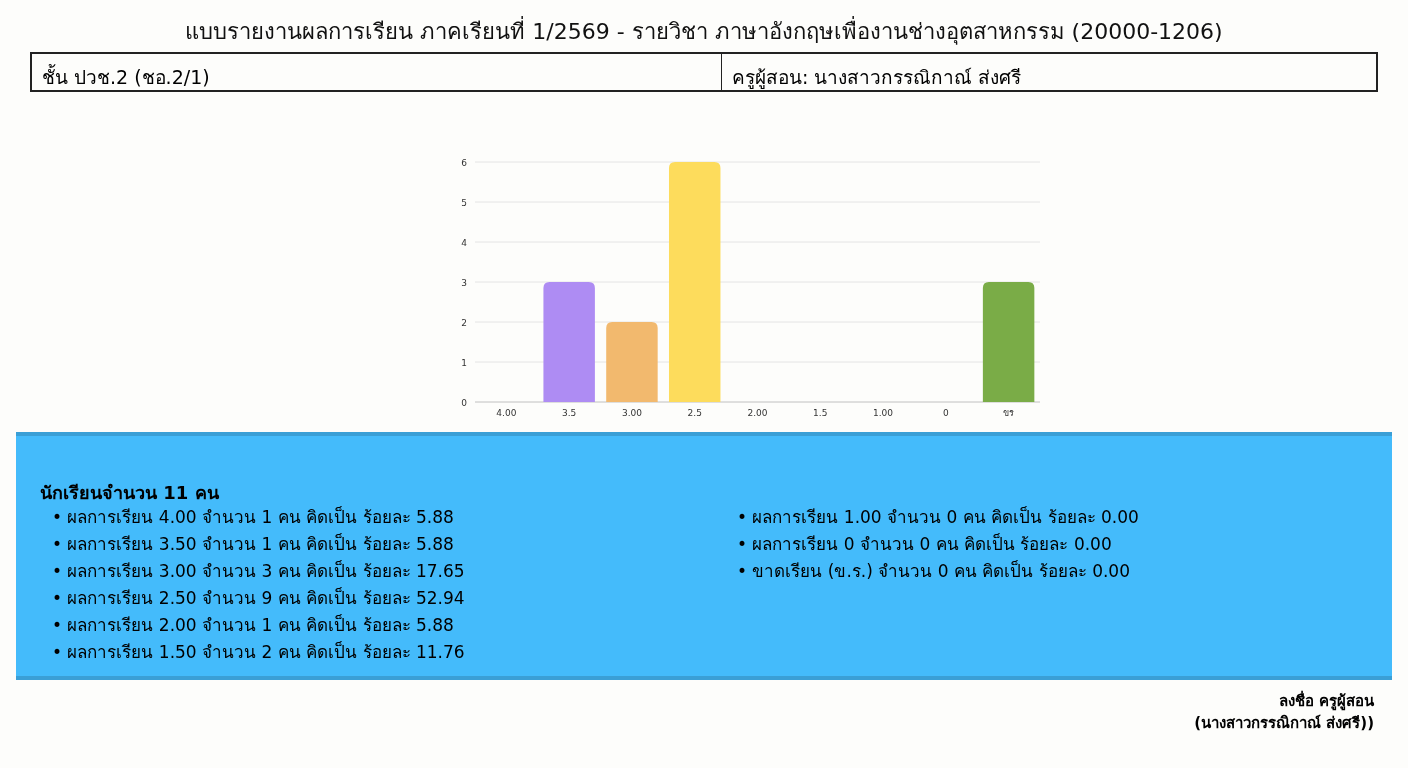 The height and width of the screenshot is (768, 1408). I want to click on y-tick-label: 1, so click(464, 362).